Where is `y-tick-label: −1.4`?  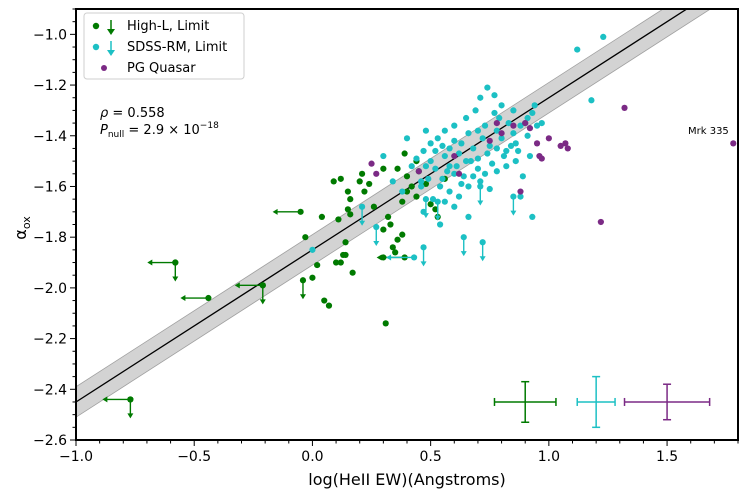 y-tick-label: −1.4 is located at coordinates (50, 137).